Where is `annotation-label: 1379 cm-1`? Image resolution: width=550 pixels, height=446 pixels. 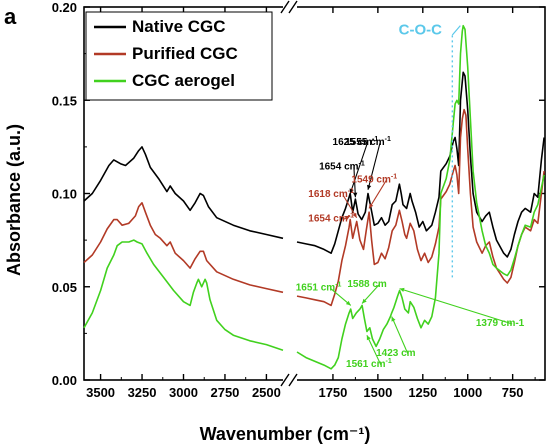 annotation-label: 1379 cm-1 is located at coordinates (500, 323).